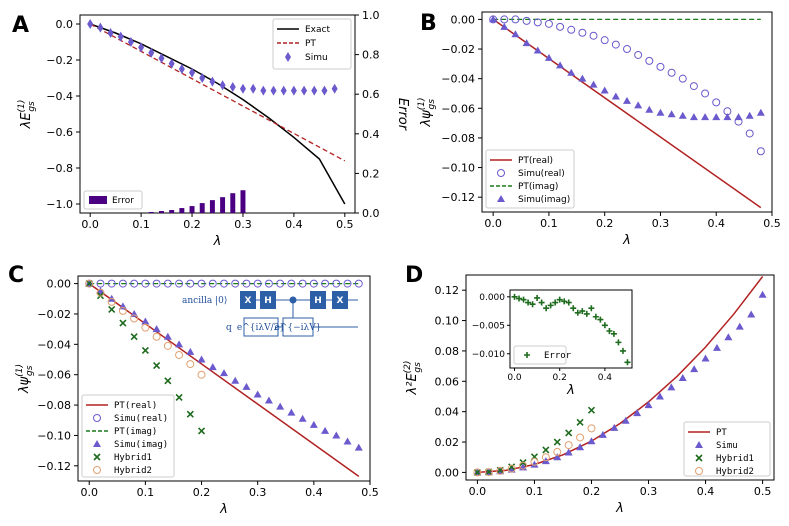 The image size is (789, 526). I want to click on panel-d-ytick-label: 0.02, so click(447, 442).